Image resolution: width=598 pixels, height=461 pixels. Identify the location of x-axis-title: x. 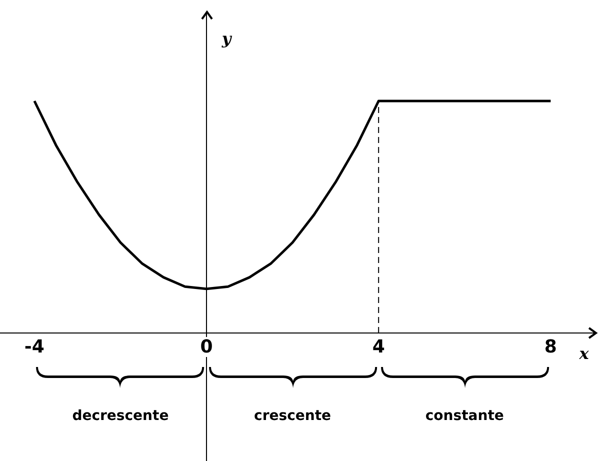
(584, 354).